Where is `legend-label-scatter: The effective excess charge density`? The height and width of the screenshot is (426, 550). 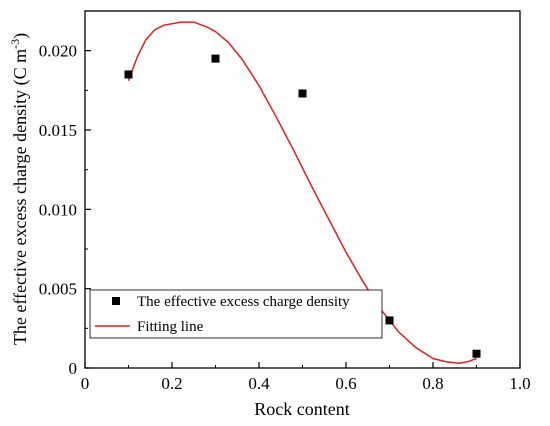 legend-label-scatter: The effective excess charge density is located at coordinates (243, 302).